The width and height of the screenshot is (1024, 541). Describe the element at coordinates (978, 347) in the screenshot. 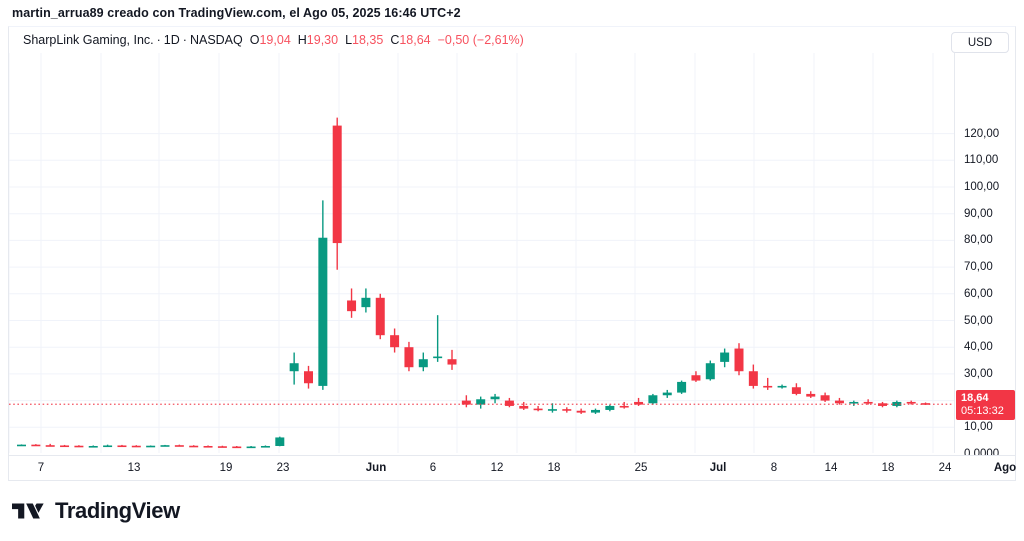

I see `price-tick: 40,00` at that location.